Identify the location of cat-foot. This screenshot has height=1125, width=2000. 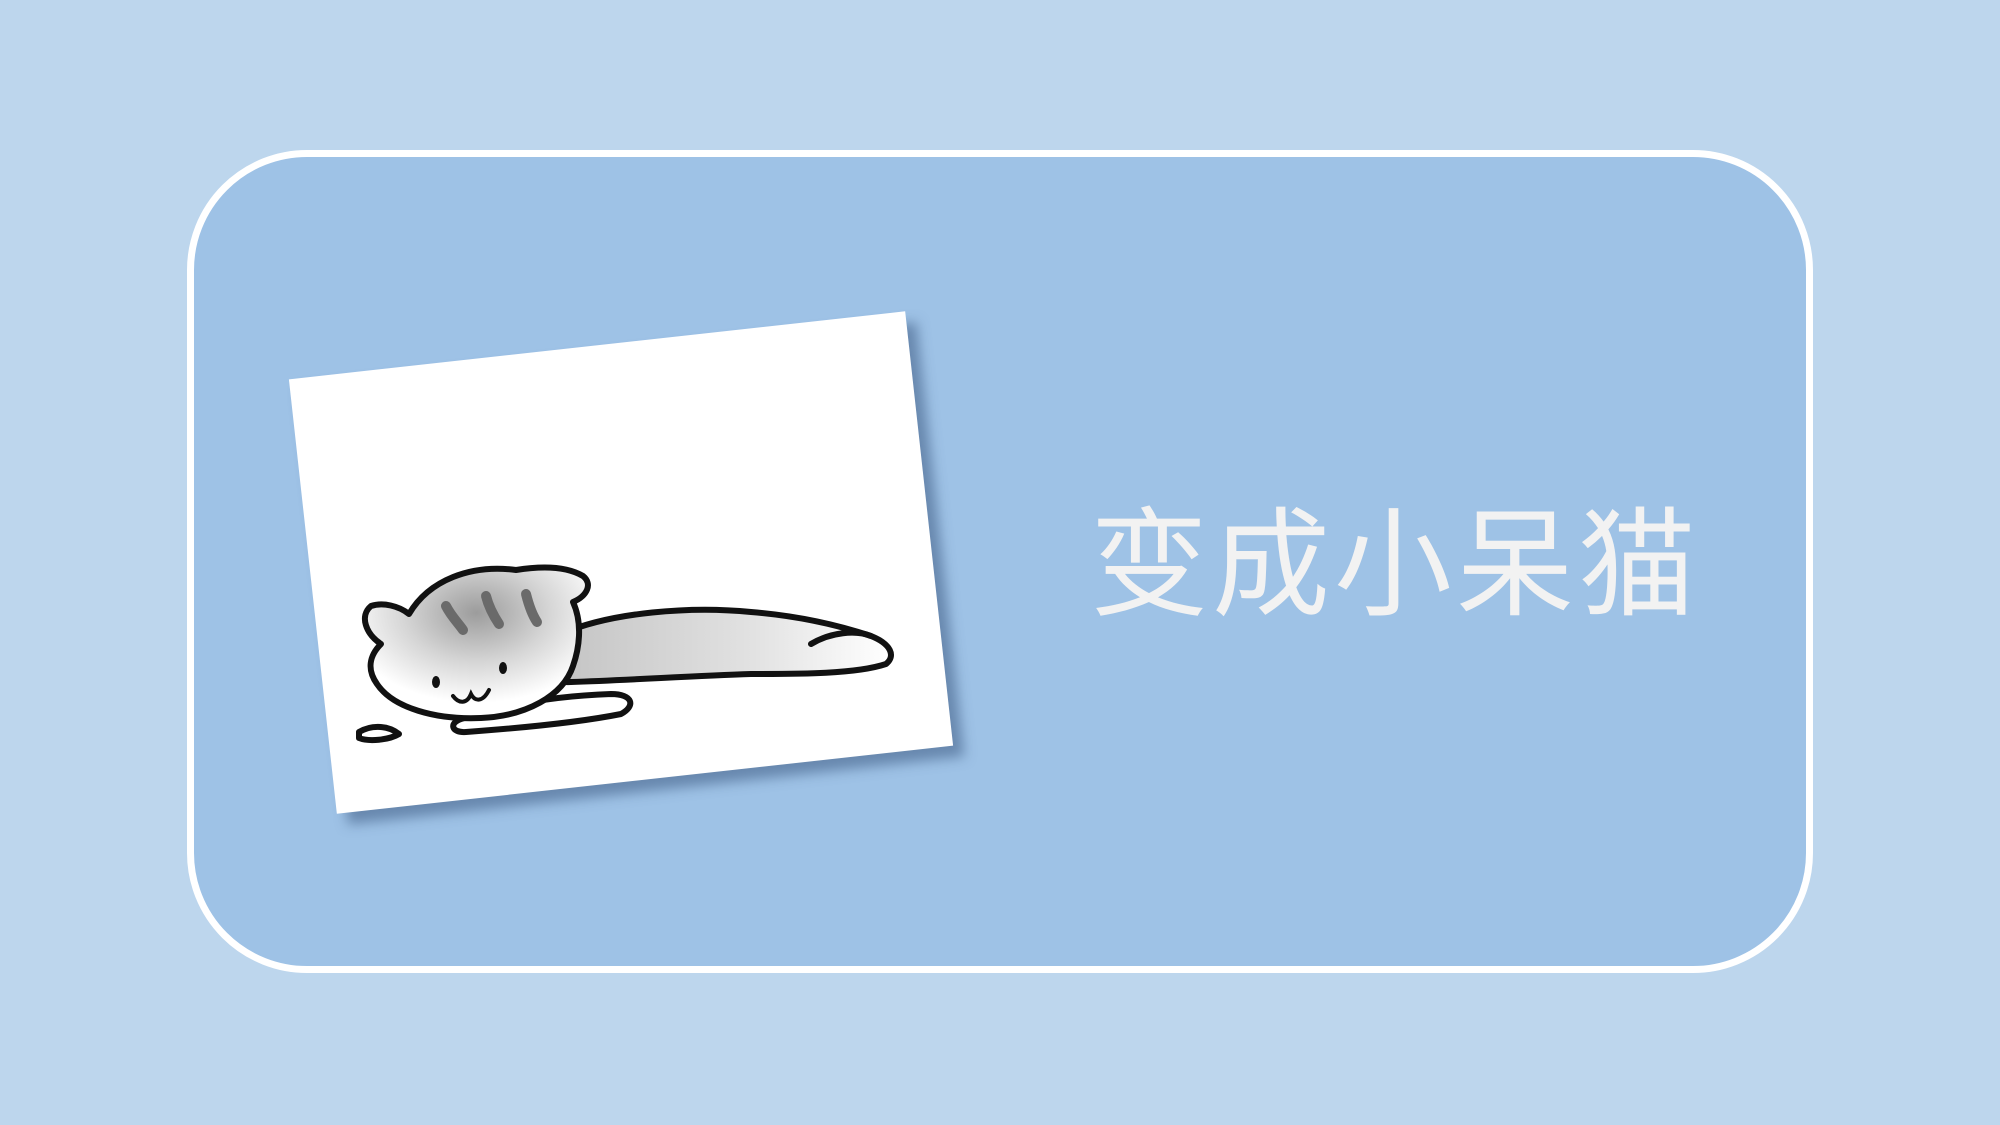
(379, 734).